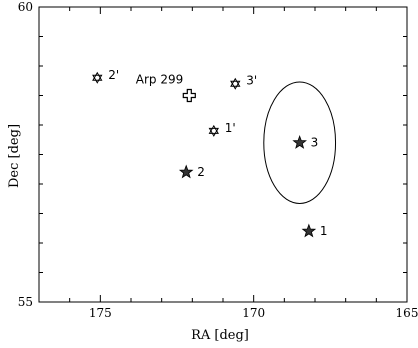 The width and height of the screenshot is (418, 348). Describe the element at coordinates (191, 171) in the screenshot. I see `point-2: 2` at that location.